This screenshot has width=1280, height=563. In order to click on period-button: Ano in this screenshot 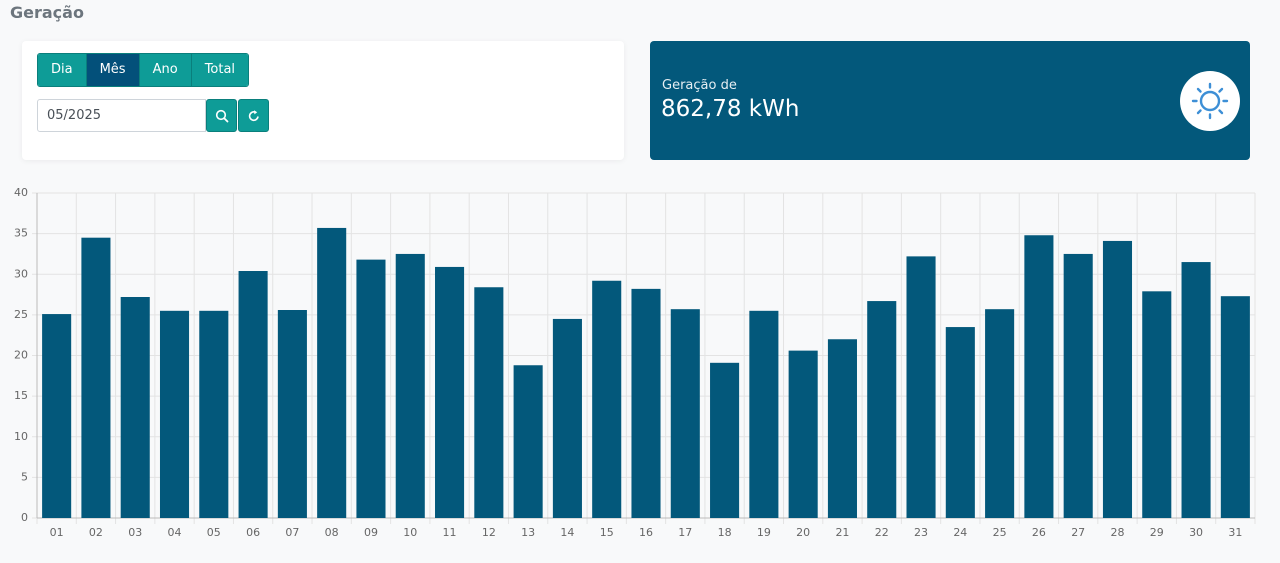, I will do `click(165, 70)`.